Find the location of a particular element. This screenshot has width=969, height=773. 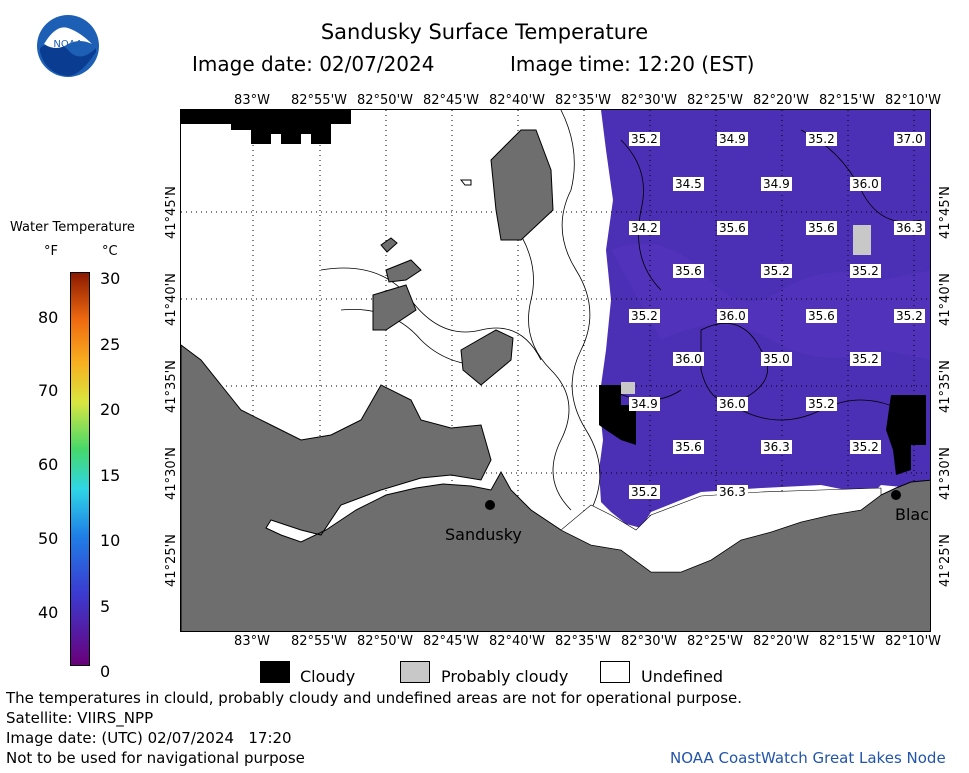

lon-label-top: 82°25'W is located at coordinates (714, 100).